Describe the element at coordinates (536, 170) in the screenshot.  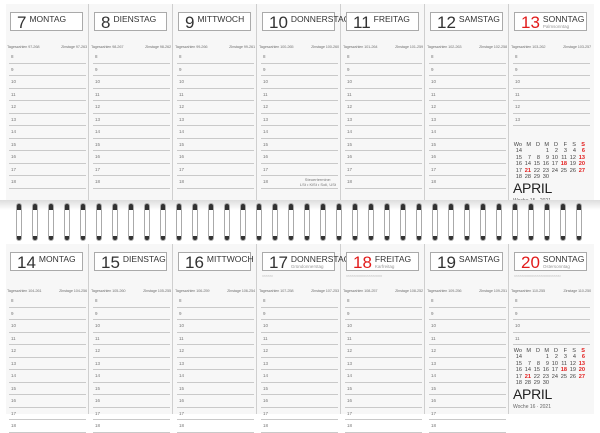
I see `mini-calendar-day: 22` at that location.